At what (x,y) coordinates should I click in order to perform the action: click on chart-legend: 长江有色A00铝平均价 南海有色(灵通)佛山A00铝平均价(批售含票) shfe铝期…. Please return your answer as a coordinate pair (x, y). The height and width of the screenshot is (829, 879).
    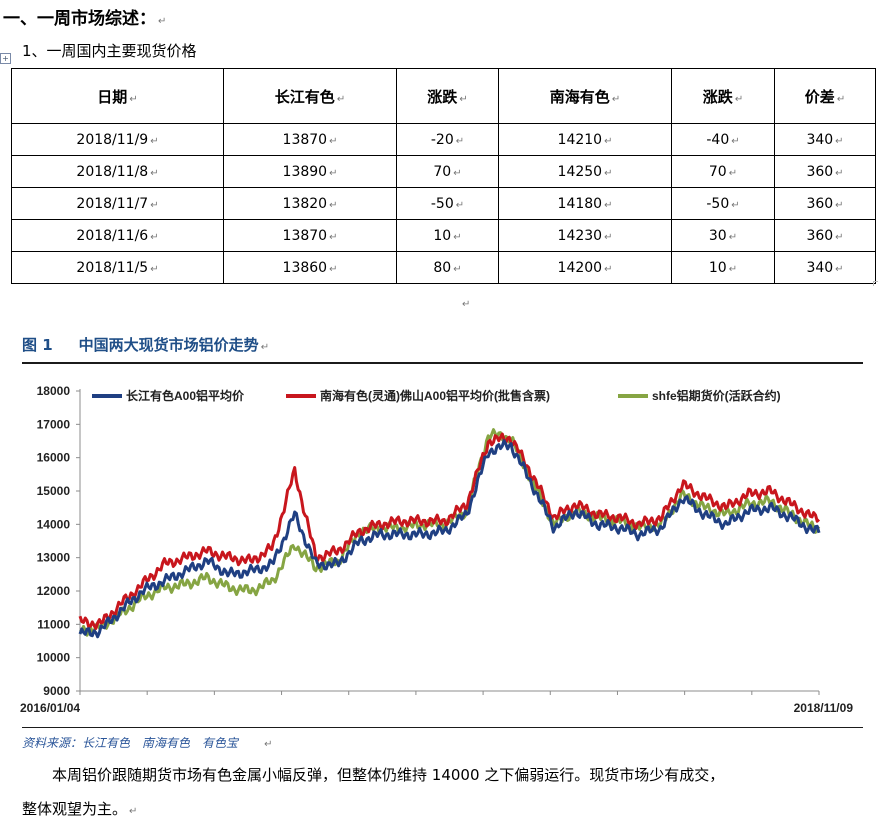
    Looking at the image, I should click on (436, 395).